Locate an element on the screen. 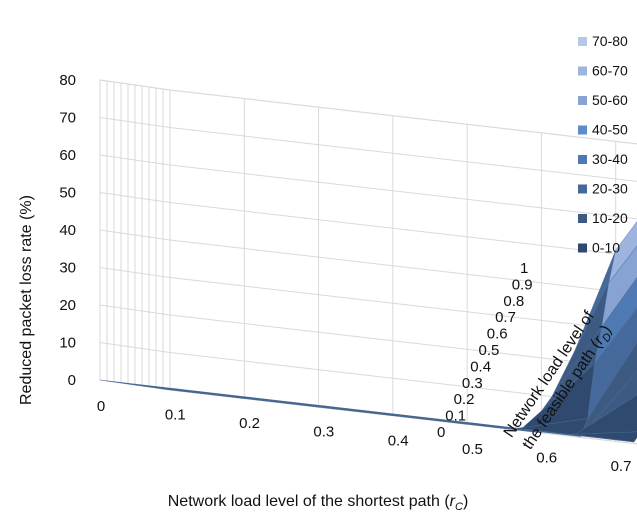 The height and width of the screenshot is (516, 637). x-tick-label: 0.1 is located at coordinates (175, 415).